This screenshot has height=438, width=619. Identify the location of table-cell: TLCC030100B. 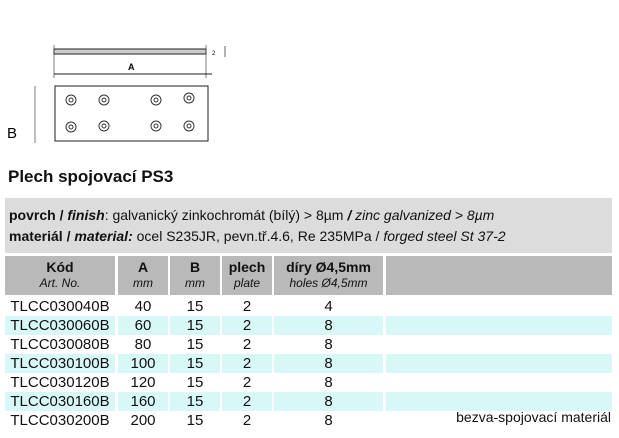
(60, 363).